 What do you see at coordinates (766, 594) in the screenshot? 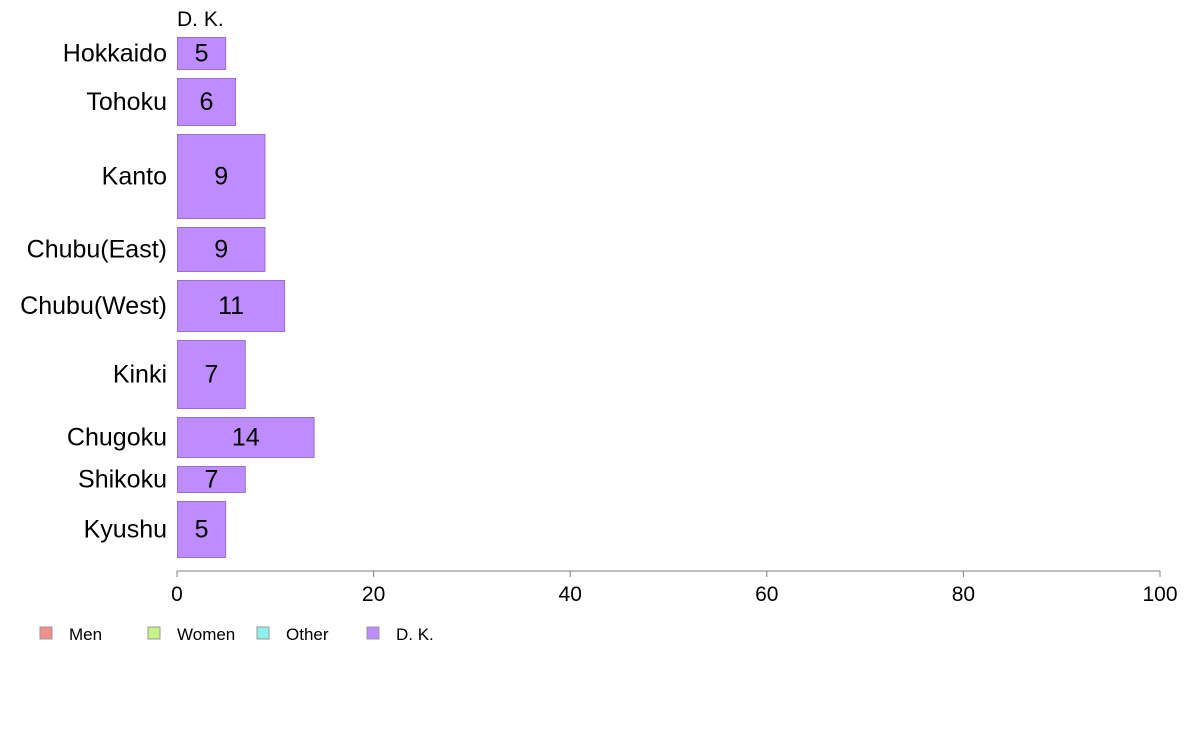
I see `x-tick-label-60: 60` at bounding box center [766, 594].